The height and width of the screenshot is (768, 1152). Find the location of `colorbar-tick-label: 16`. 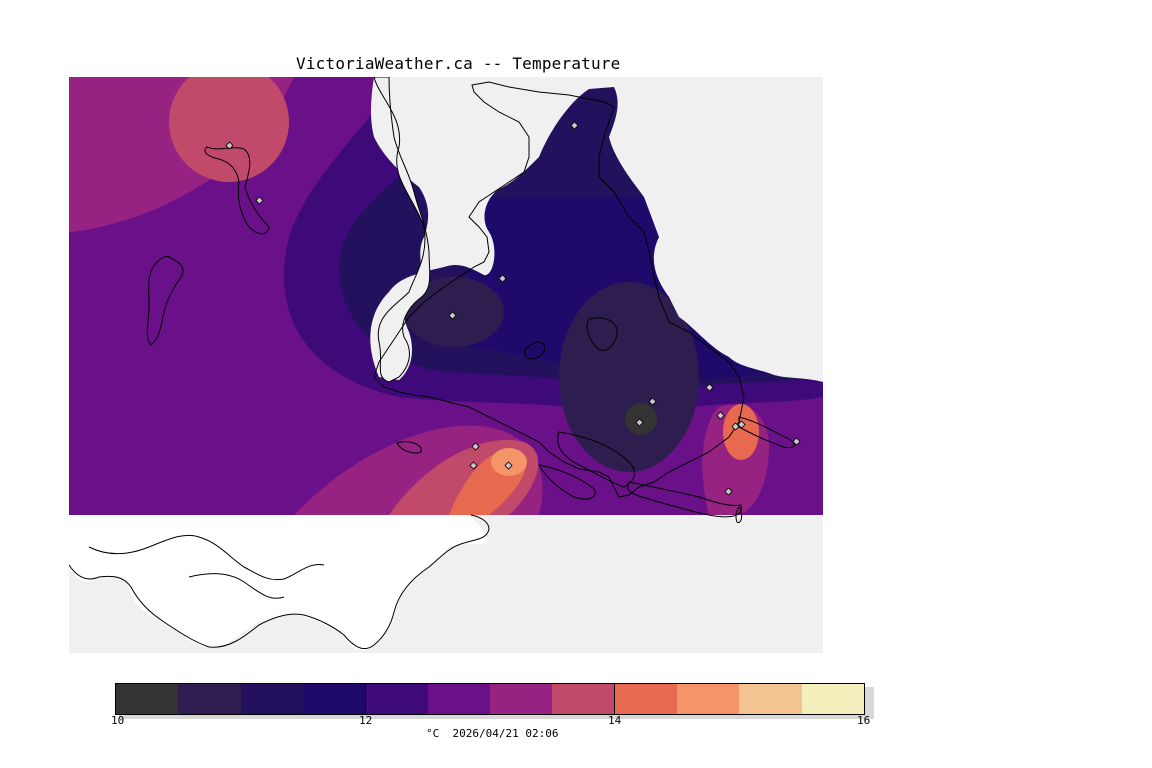

colorbar-tick-label: 16 is located at coordinates (864, 720).